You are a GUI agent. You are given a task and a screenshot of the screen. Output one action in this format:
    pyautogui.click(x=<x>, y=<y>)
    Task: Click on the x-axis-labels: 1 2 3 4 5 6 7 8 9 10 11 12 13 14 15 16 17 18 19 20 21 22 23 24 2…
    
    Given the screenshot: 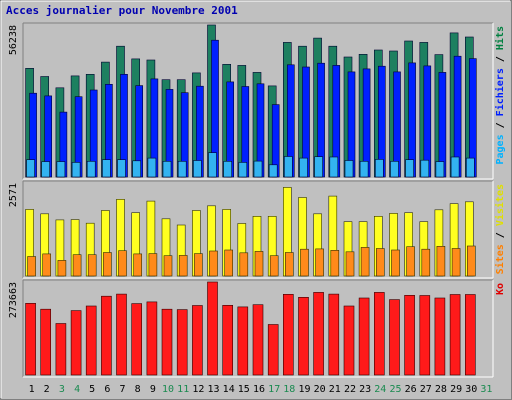 What is the action you would take?
    pyautogui.click(x=261, y=389)
    